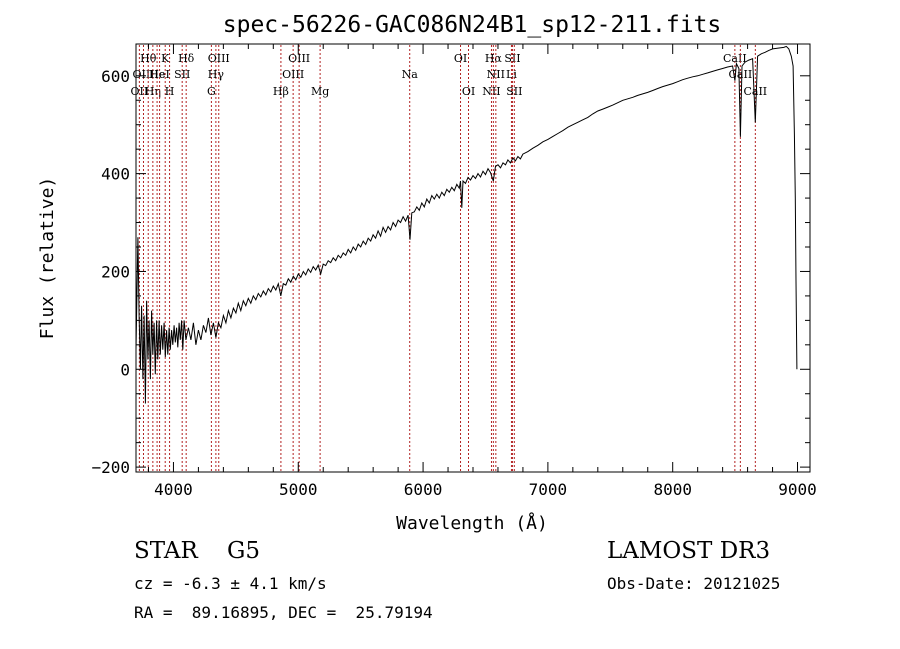 This screenshot has height=649, width=900. I want to click on marker-label-15: OIII, so click(299, 58).